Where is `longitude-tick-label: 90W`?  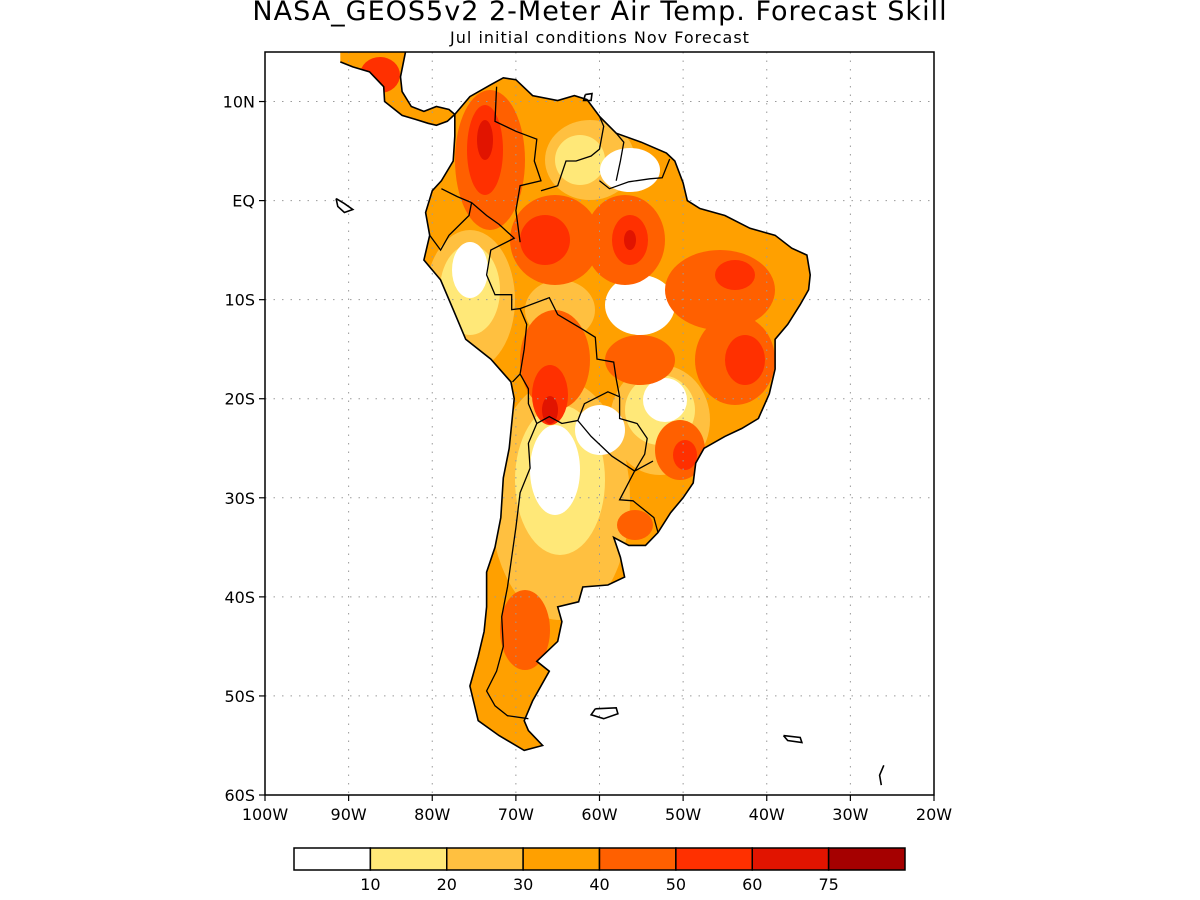
longitude-tick-label: 90W is located at coordinates (349, 814).